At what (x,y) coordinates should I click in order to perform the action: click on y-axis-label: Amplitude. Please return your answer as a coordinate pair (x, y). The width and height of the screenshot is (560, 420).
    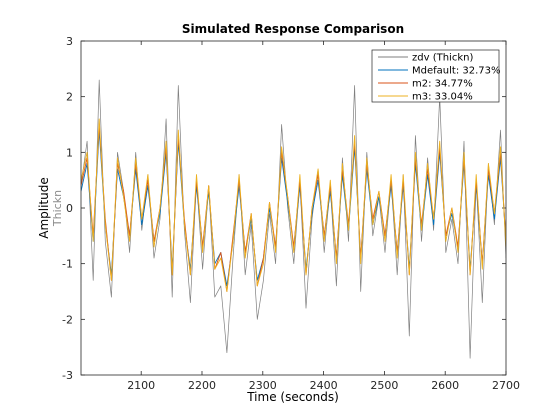
    Looking at the image, I should click on (44, 208).